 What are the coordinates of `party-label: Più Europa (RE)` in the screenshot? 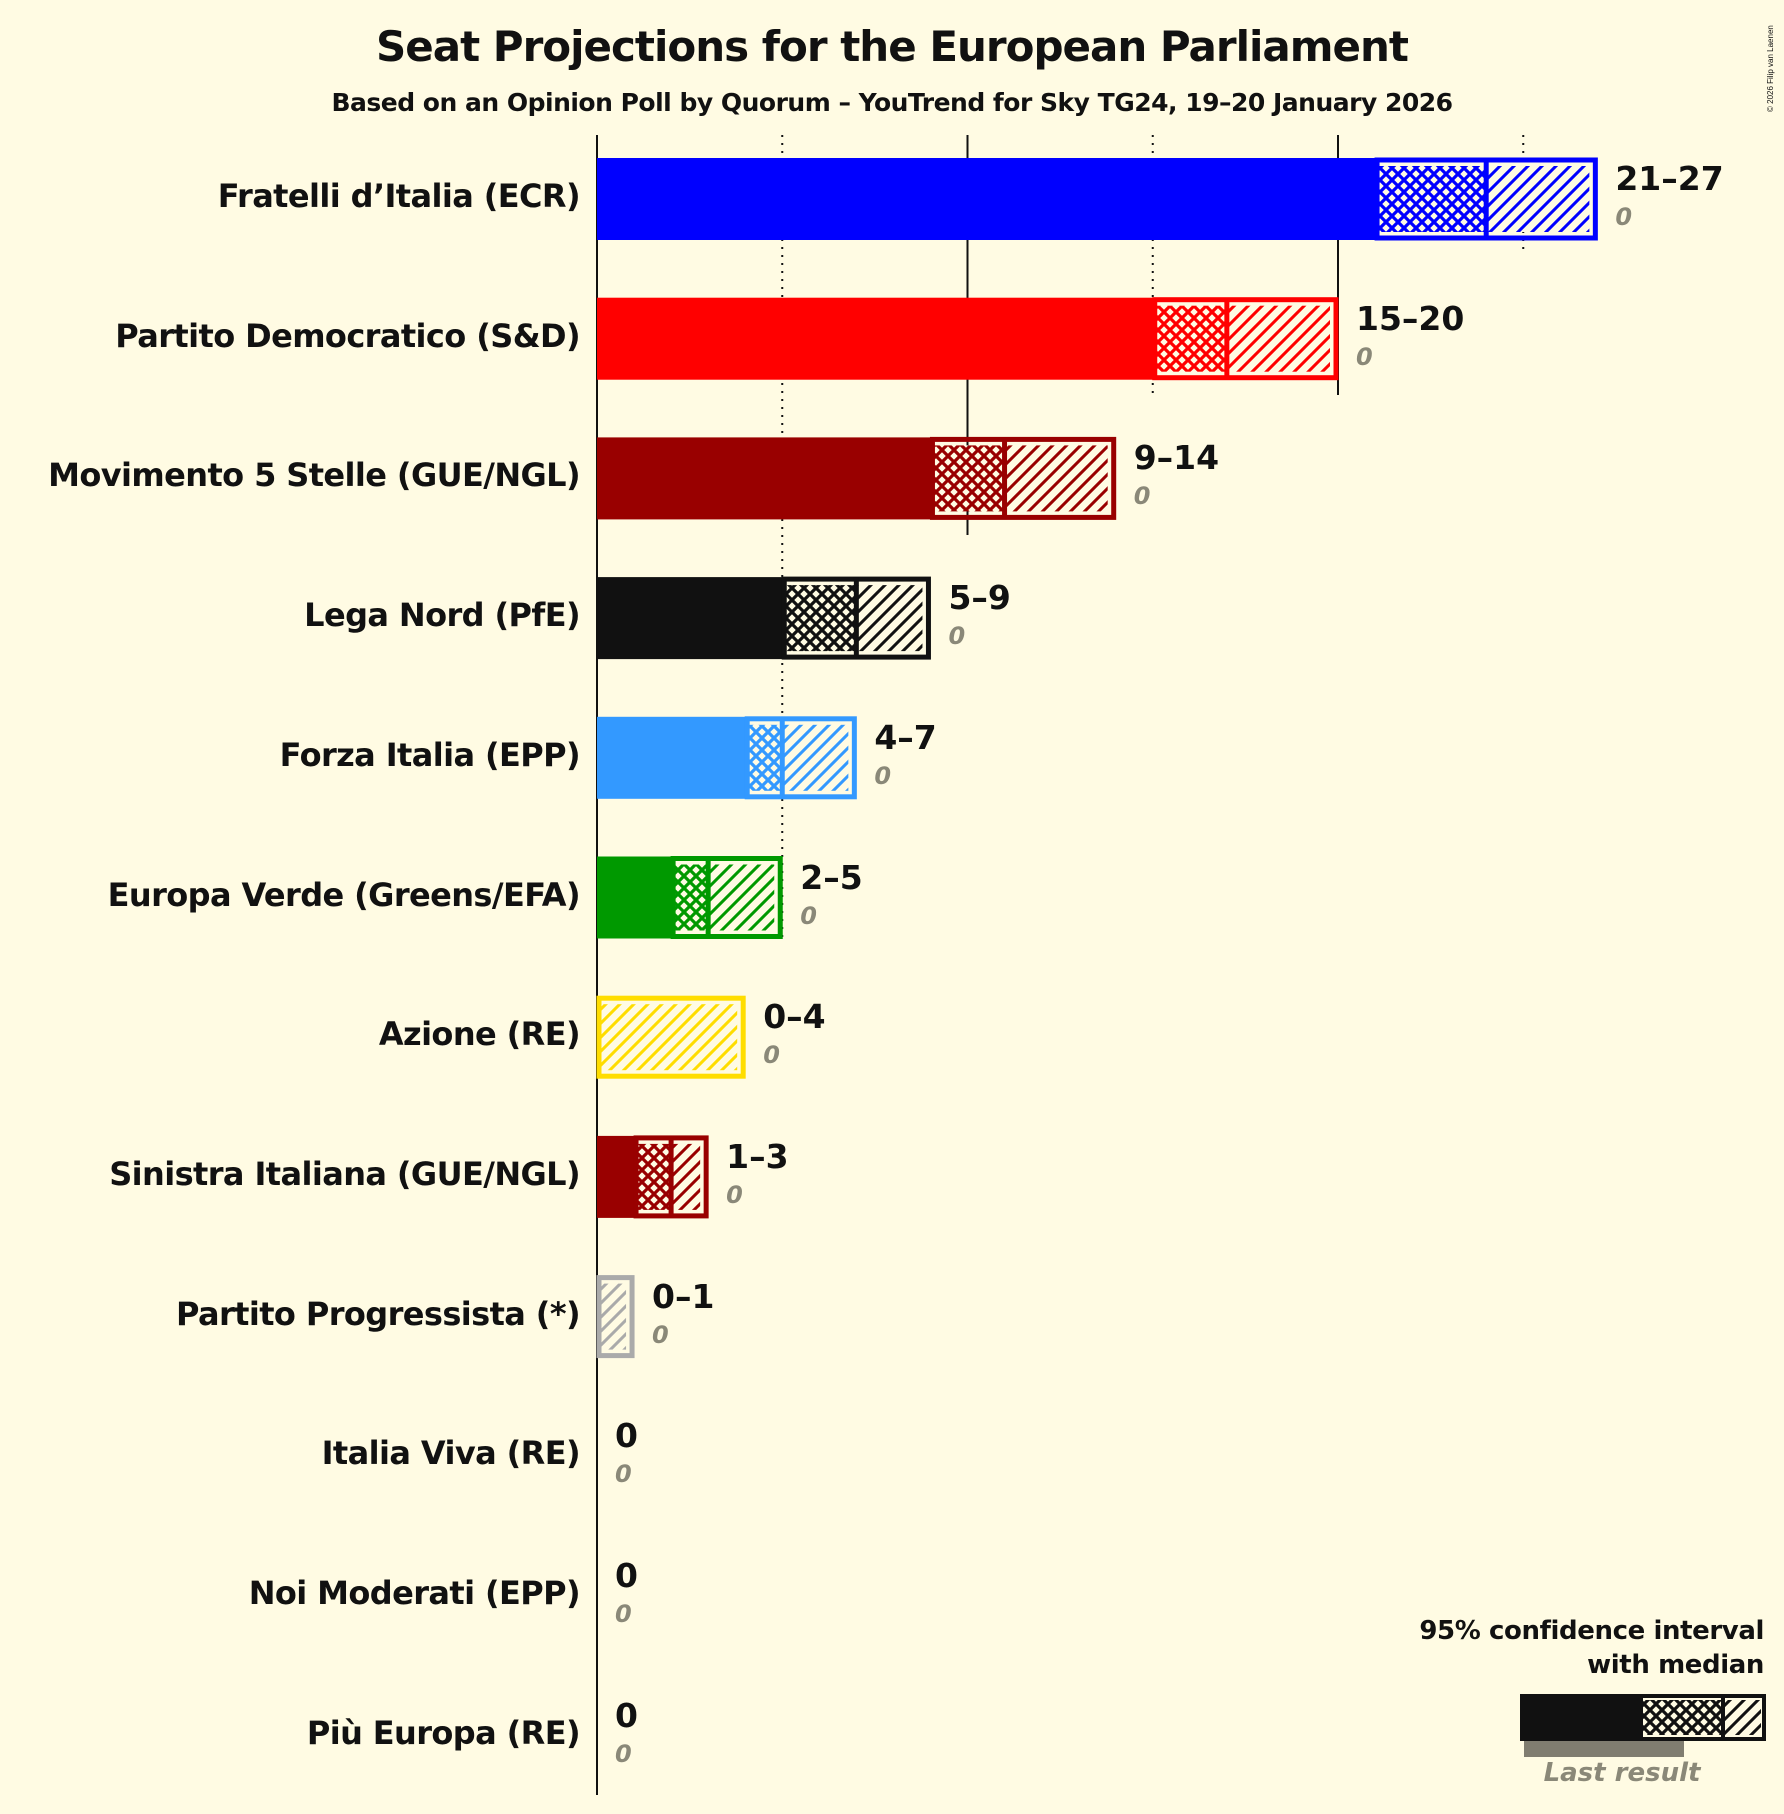 It's located at (443, 1732).